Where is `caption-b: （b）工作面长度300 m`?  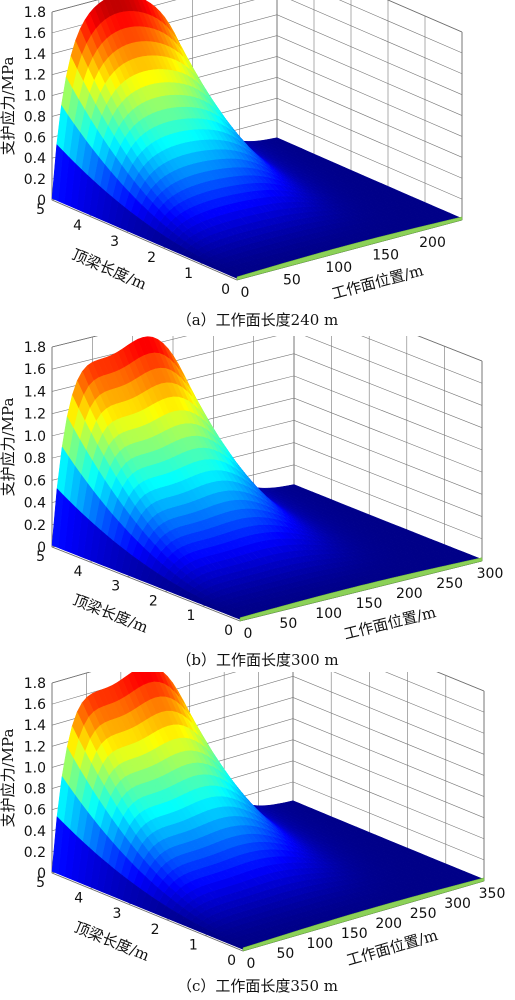 caption-b: （b）工作面长度300 m is located at coordinates (257, 660).